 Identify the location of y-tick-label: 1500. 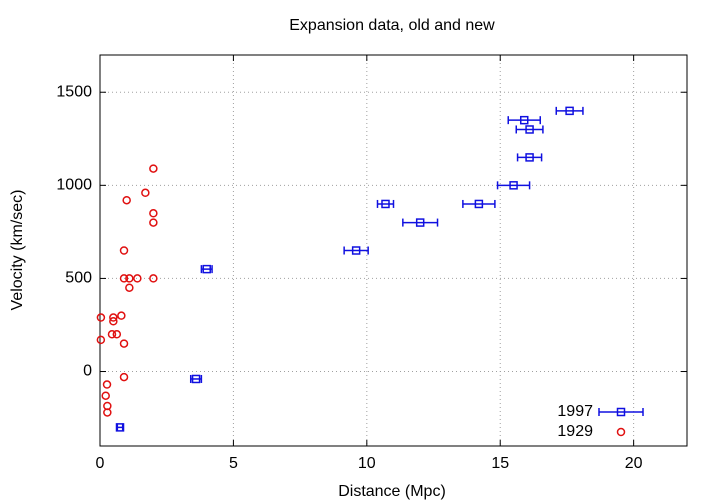
(74, 91).